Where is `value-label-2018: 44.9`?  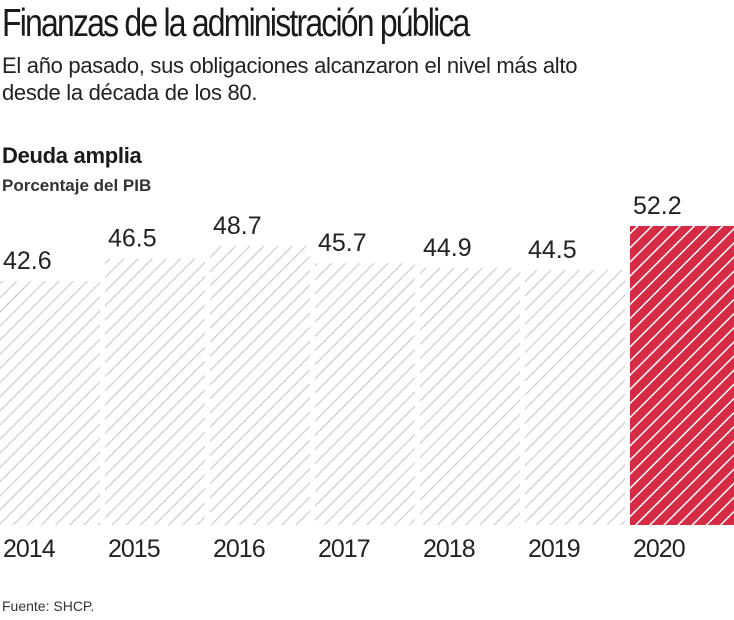
value-label-2018: 44.9 is located at coordinates (447, 248).